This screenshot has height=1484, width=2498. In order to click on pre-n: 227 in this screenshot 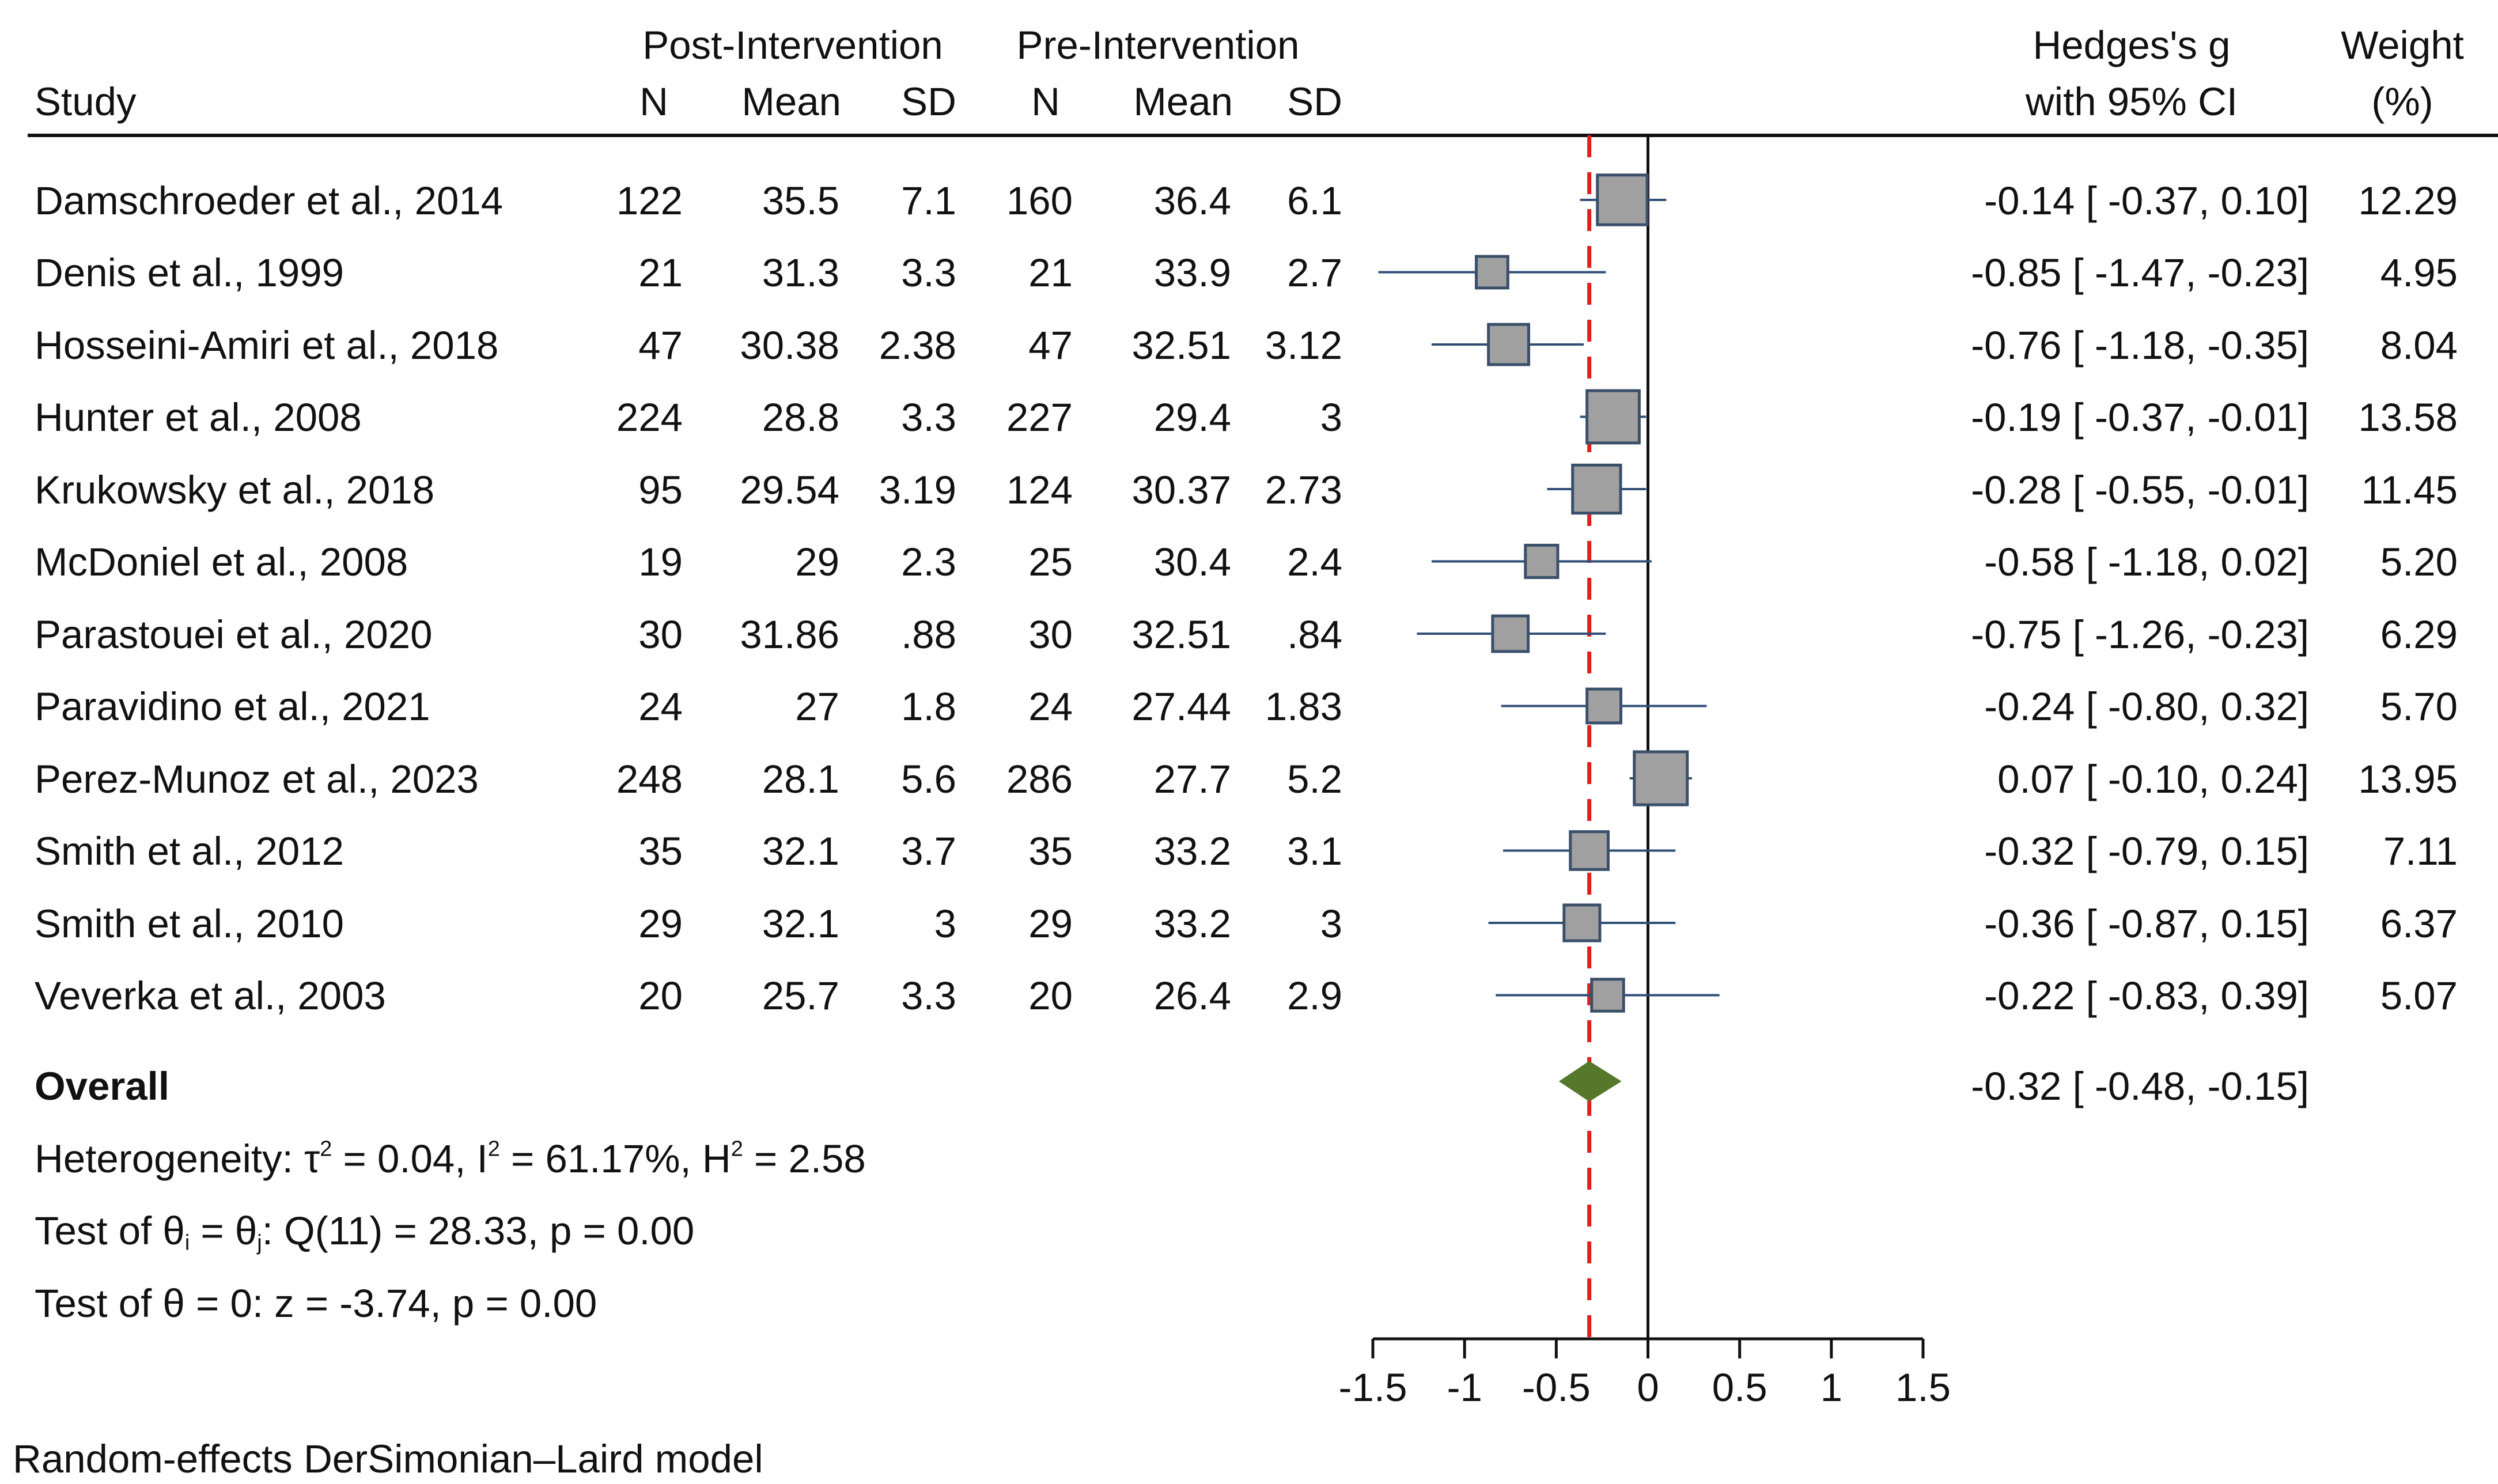, I will do `click(1039, 417)`.